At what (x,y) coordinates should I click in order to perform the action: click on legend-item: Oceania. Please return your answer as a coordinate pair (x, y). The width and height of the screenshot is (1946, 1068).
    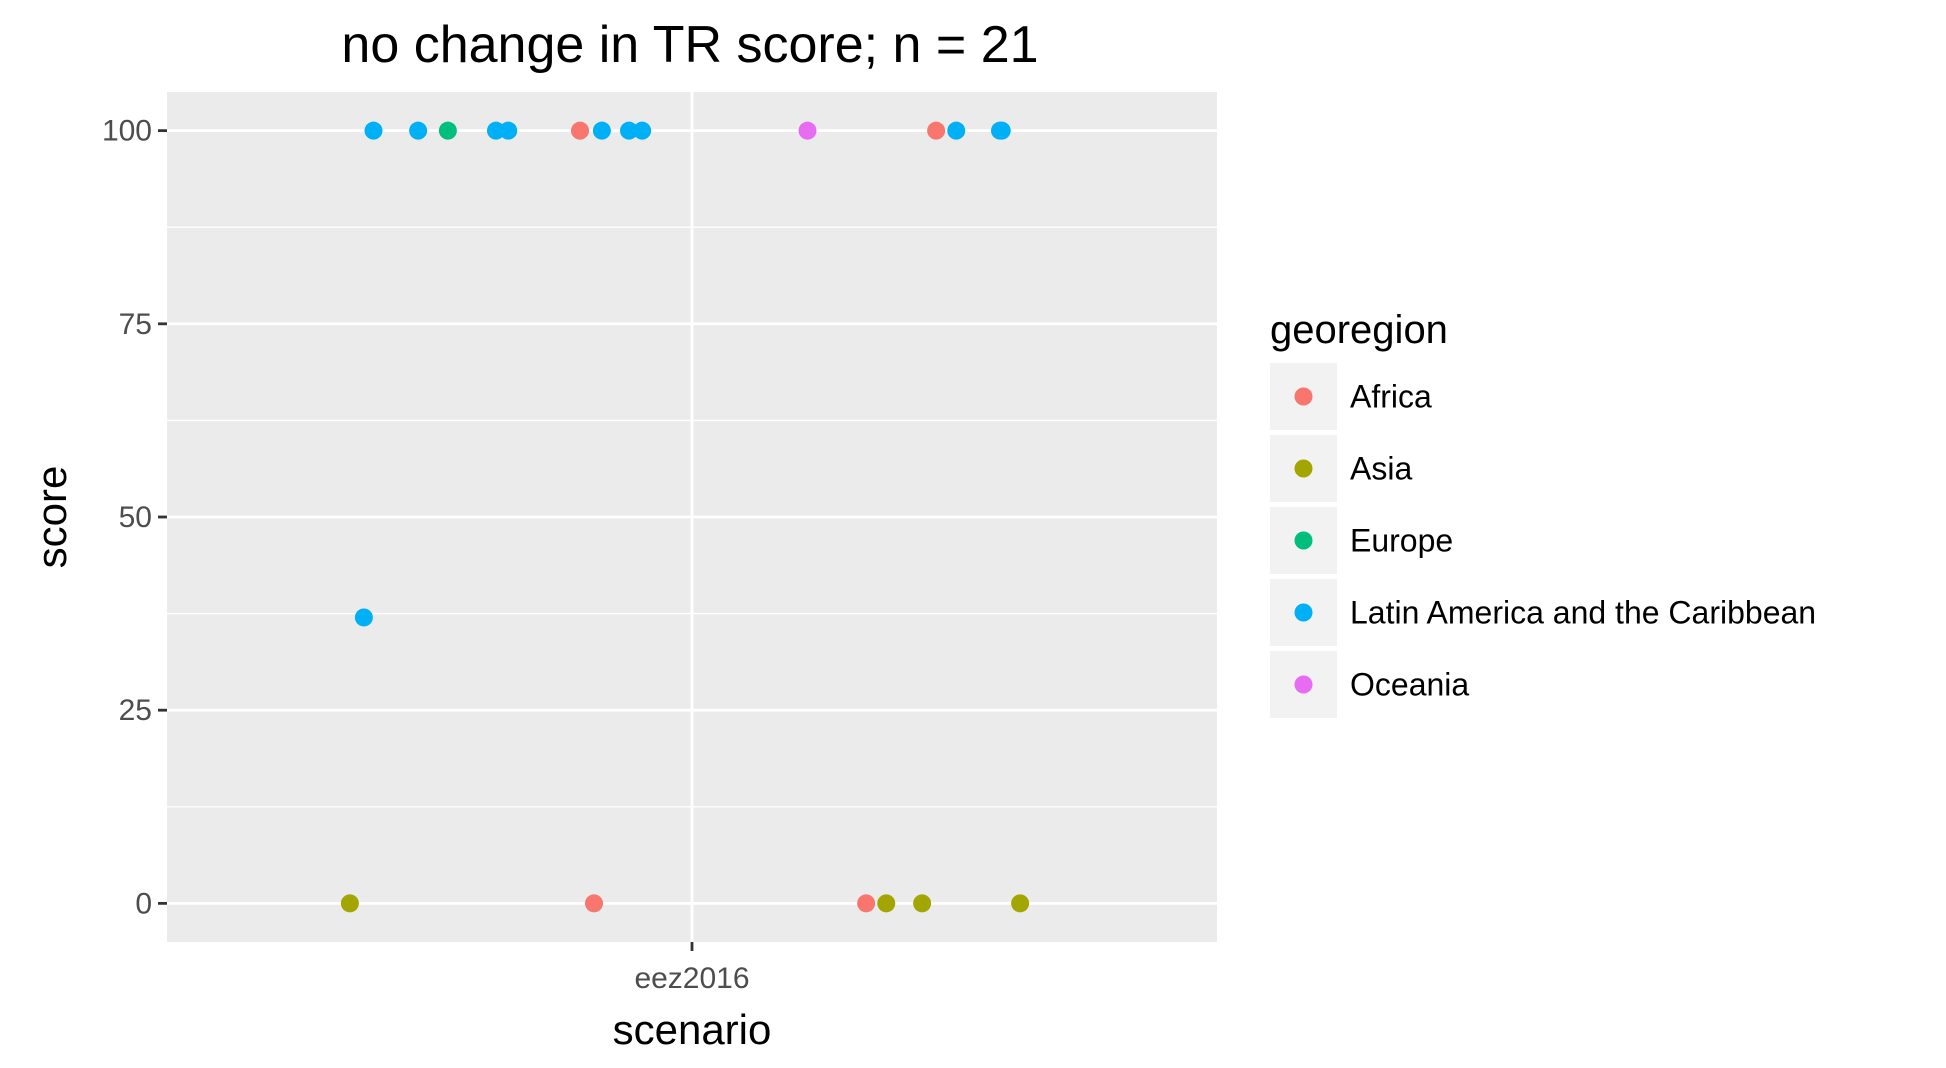
    Looking at the image, I should click on (1369, 684).